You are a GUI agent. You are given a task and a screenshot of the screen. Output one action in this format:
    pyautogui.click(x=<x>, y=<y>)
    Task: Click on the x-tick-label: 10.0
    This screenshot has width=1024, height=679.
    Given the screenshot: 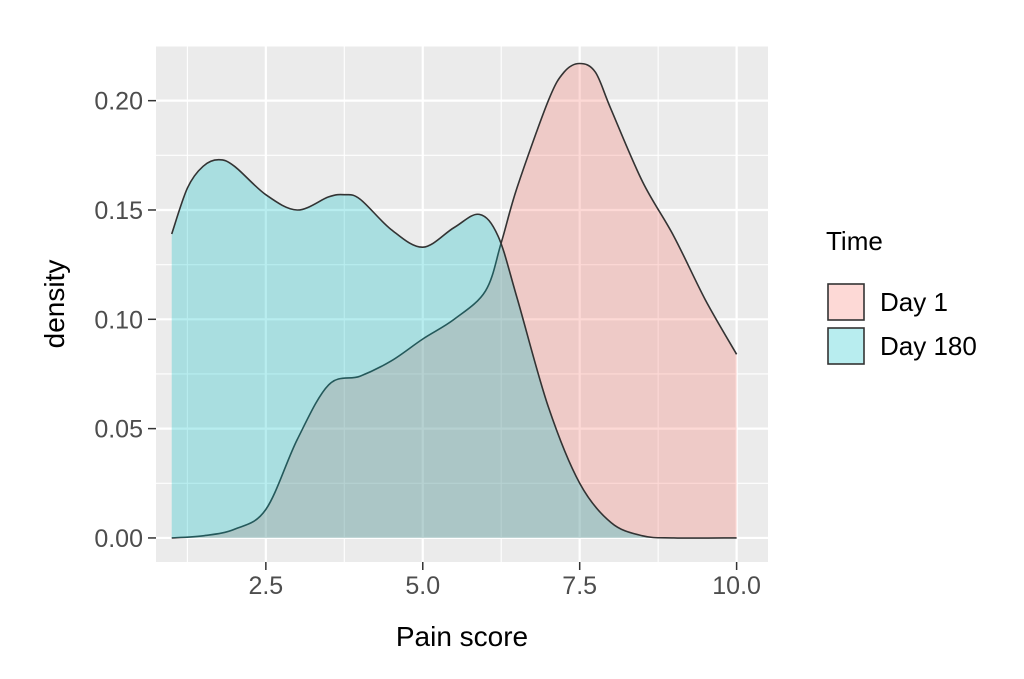 What is the action you would take?
    pyautogui.click(x=736, y=586)
    